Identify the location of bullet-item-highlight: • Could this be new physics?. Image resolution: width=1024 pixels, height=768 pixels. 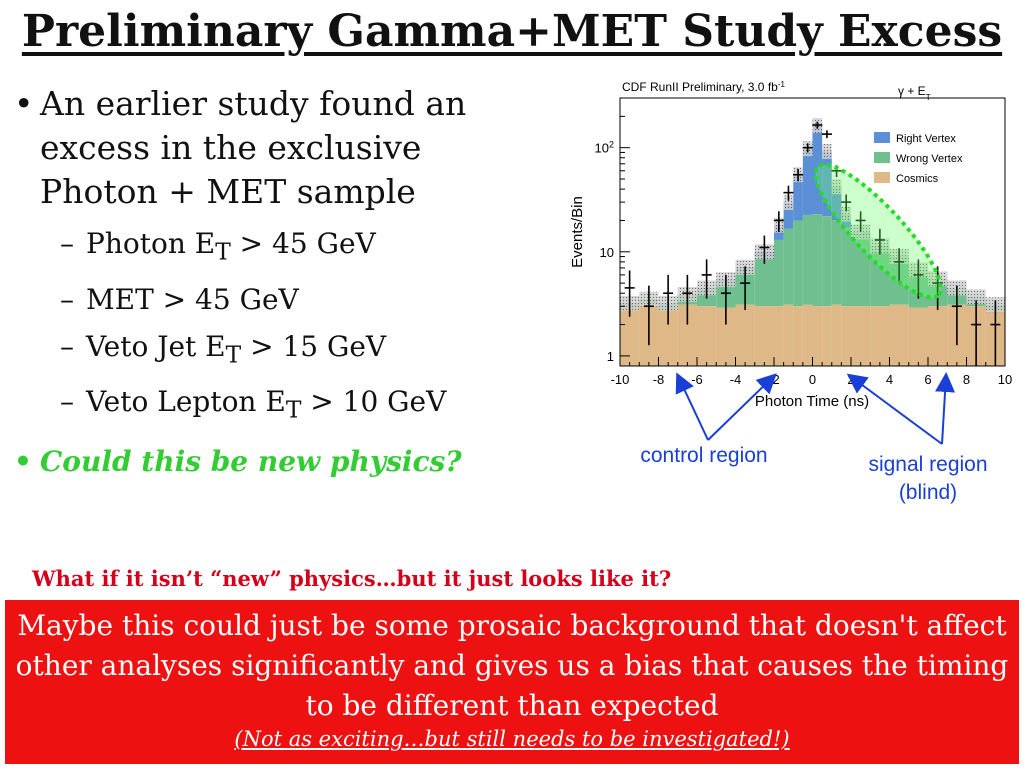
(274, 462).